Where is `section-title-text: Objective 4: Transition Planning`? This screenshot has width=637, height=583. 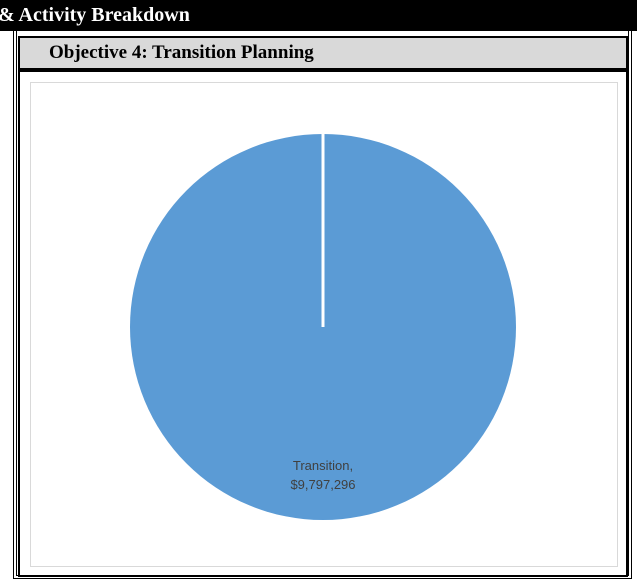
section-title-text: Objective 4: Transition Planning is located at coordinates (181, 52).